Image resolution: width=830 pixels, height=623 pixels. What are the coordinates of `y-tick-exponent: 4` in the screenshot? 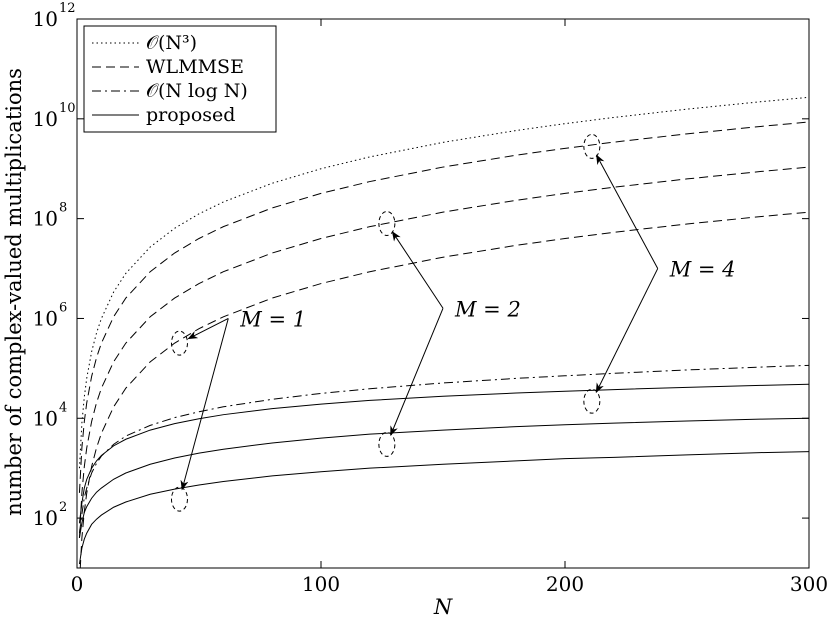 It's located at (63, 407).